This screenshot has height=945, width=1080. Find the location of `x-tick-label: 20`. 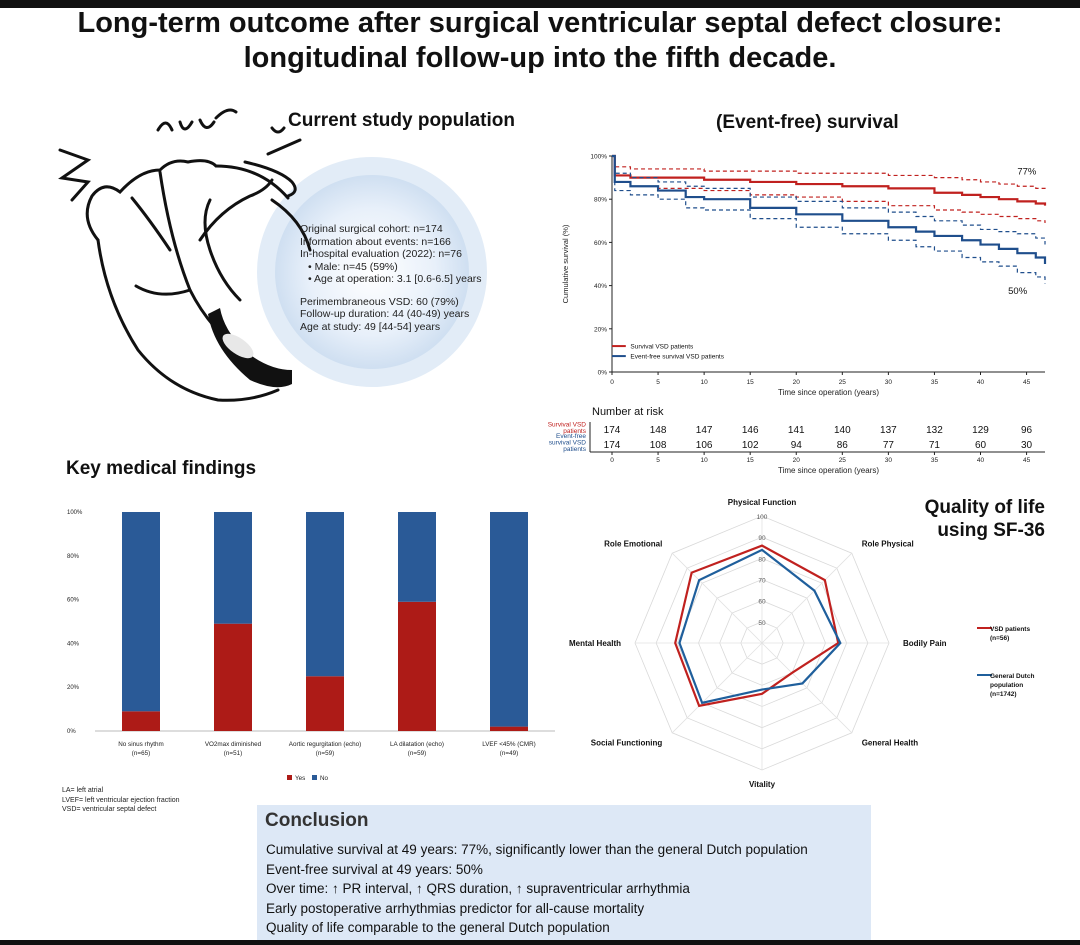

x-tick-label: 20 is located at coordinates (797, 382).